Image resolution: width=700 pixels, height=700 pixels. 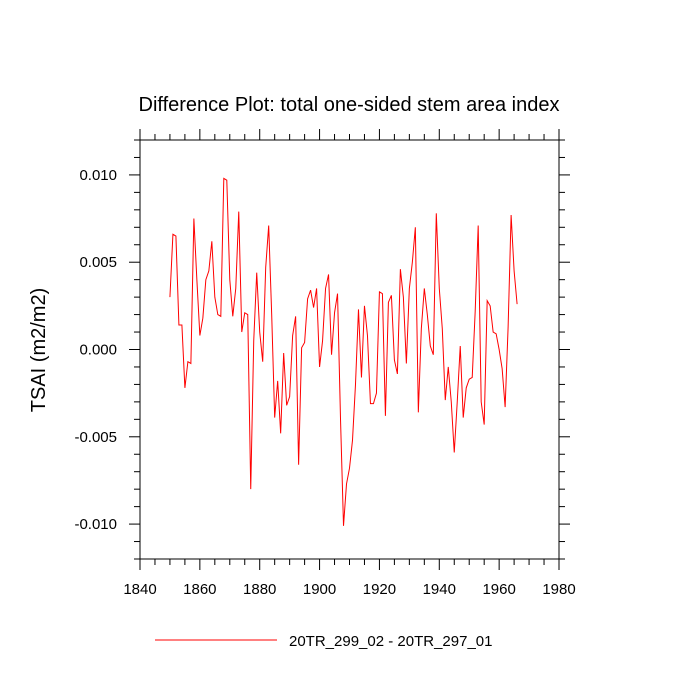 What do you see at coordinates (95, 437) in the screenshot?
I see `y-tick-label: -0.005` at bounding box center [95, 437].